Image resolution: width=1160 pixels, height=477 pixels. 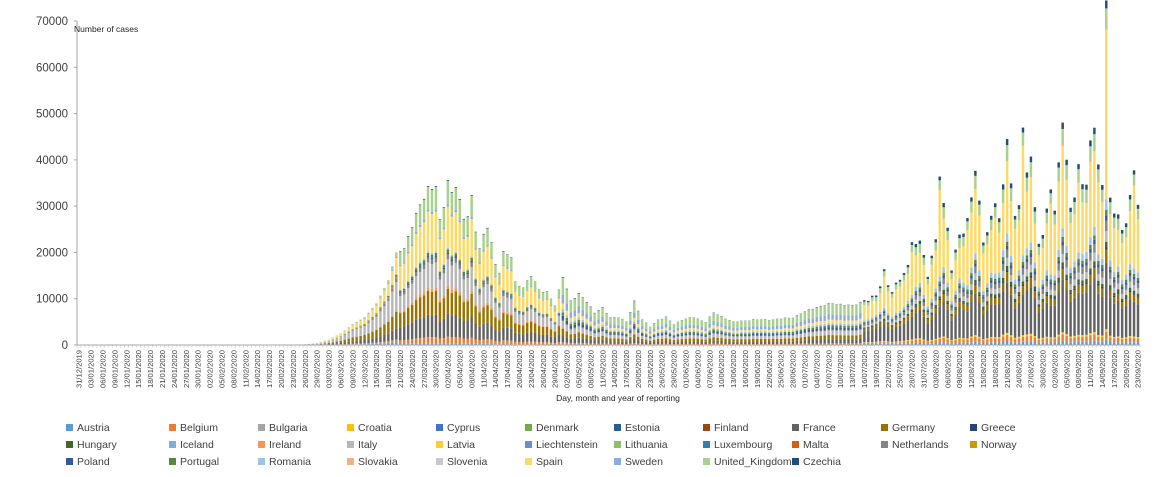 I want to click on bar-segment-hungary, so click(x=1114, y=294).